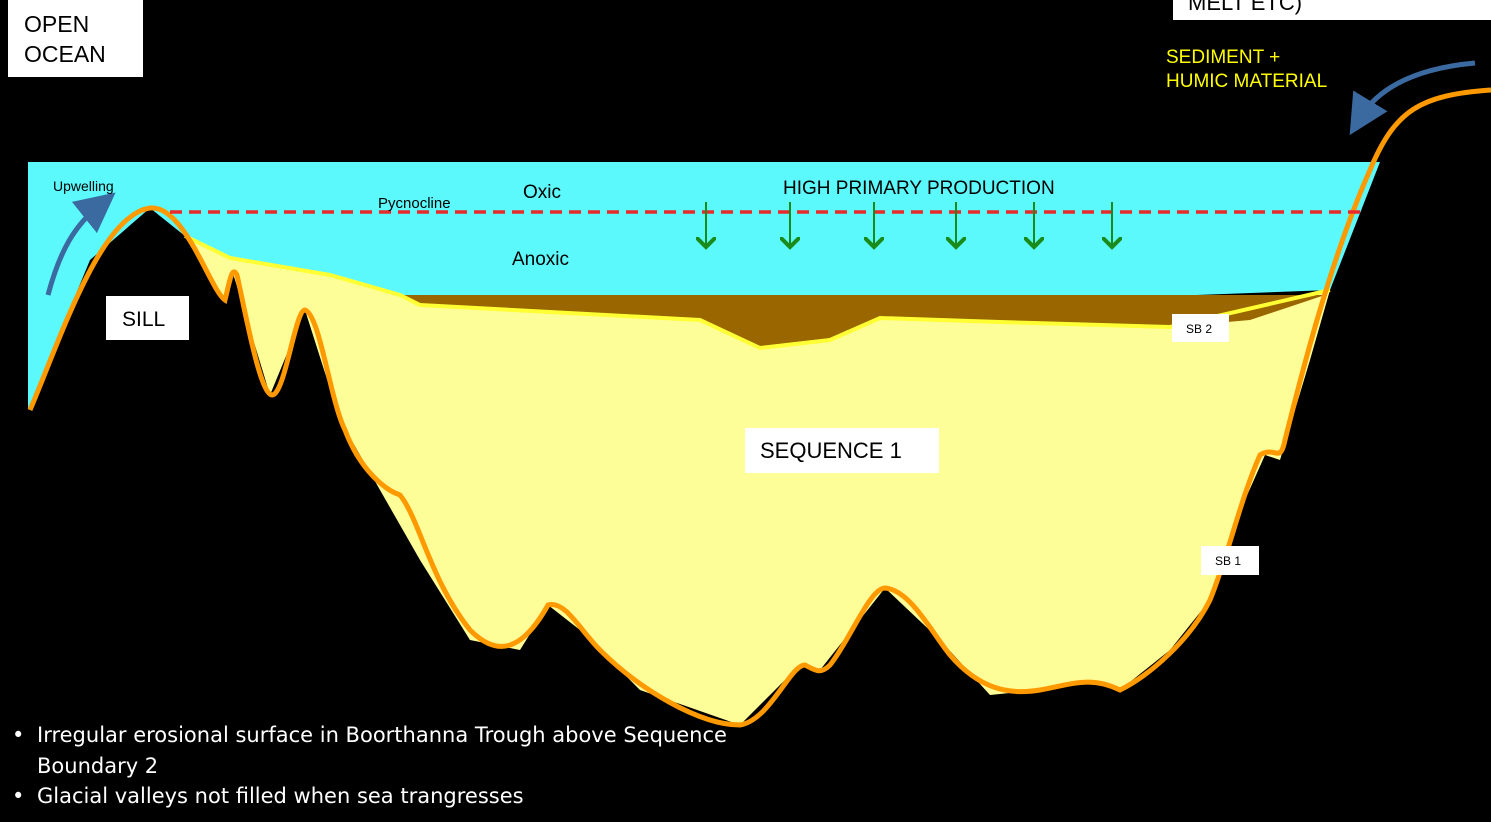 This screenshot has height=822, width=1491. What do you see at coordinates (143, 319) in the screenshot?
I see `label: SILL` at bounding box center [143, 319].